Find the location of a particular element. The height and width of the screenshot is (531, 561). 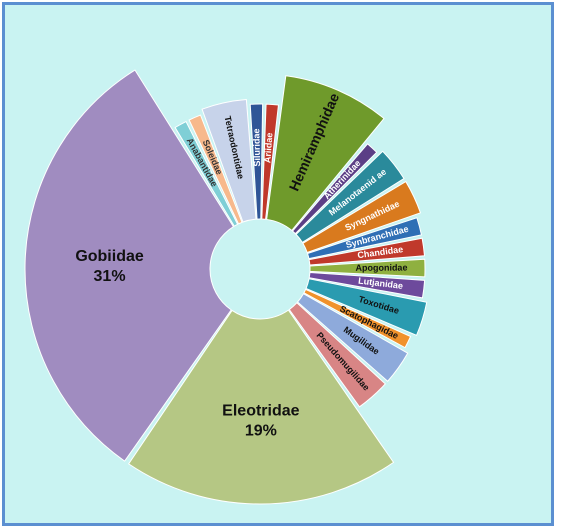

slice-name: Gobiidae is located at coordinates (109, 256).